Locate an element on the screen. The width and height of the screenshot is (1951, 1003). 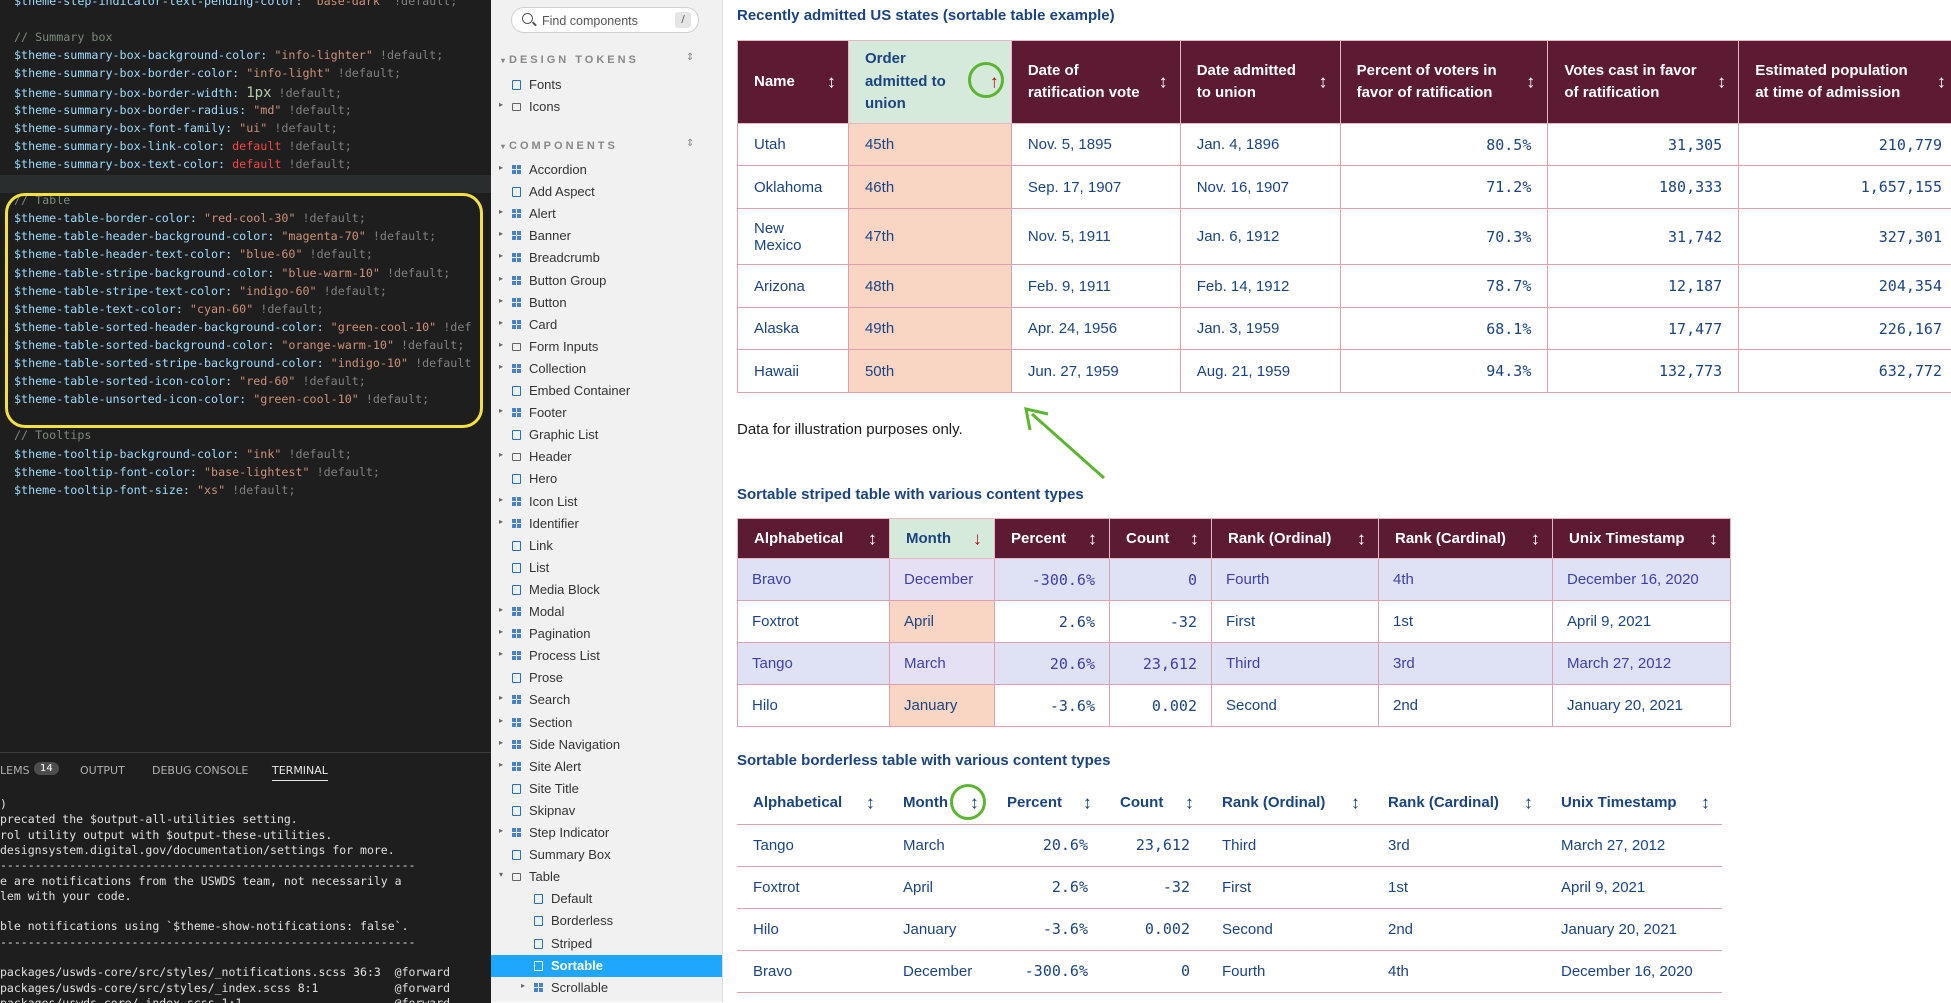
sidebar-item-prose: Prose is located at coordinates (606, 678).